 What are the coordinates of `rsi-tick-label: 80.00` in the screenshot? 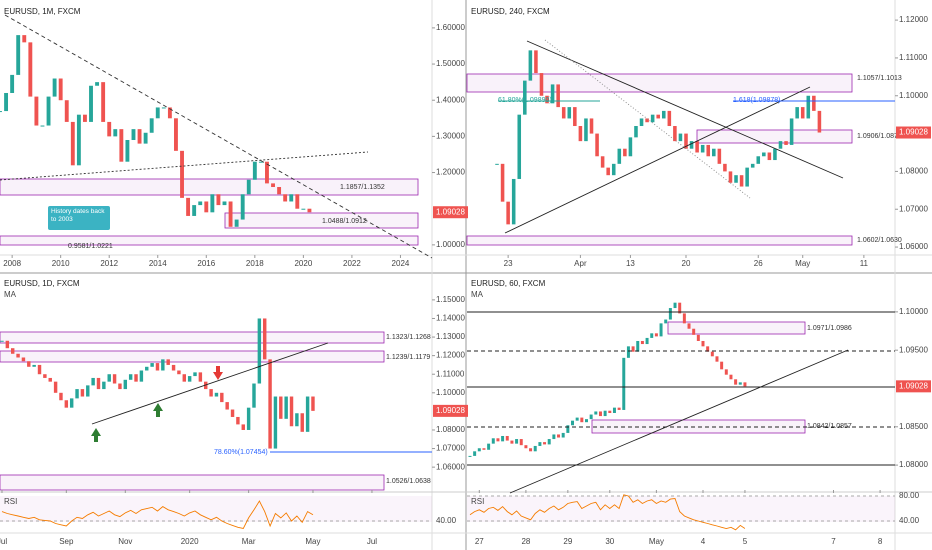 It's located at (909, 495).